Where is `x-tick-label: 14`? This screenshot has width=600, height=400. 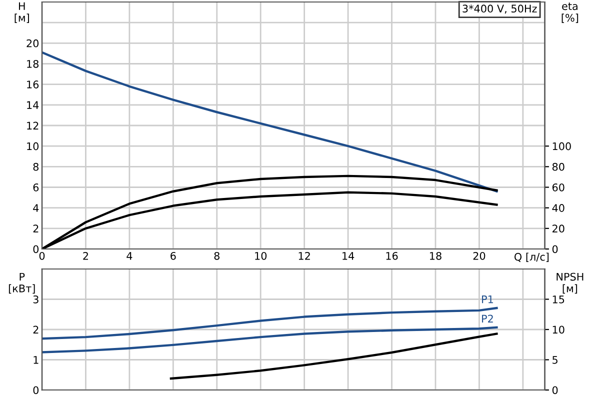 x-tick-label: 14 is located at coordinates (348, 256).